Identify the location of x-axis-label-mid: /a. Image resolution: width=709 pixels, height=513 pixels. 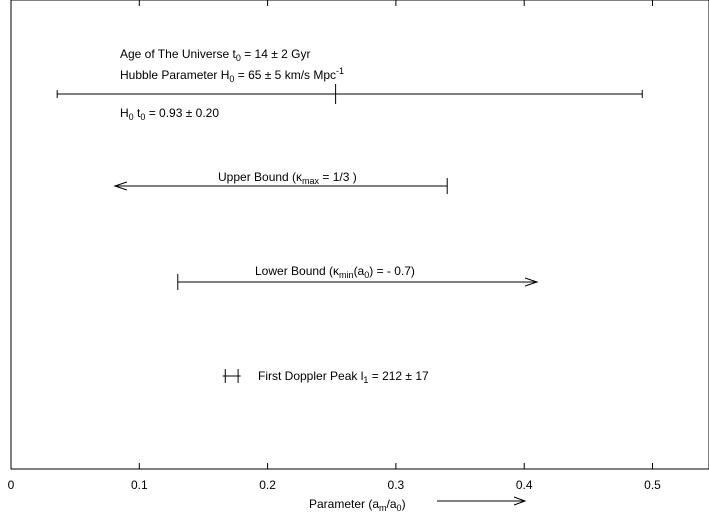
(392, 504).